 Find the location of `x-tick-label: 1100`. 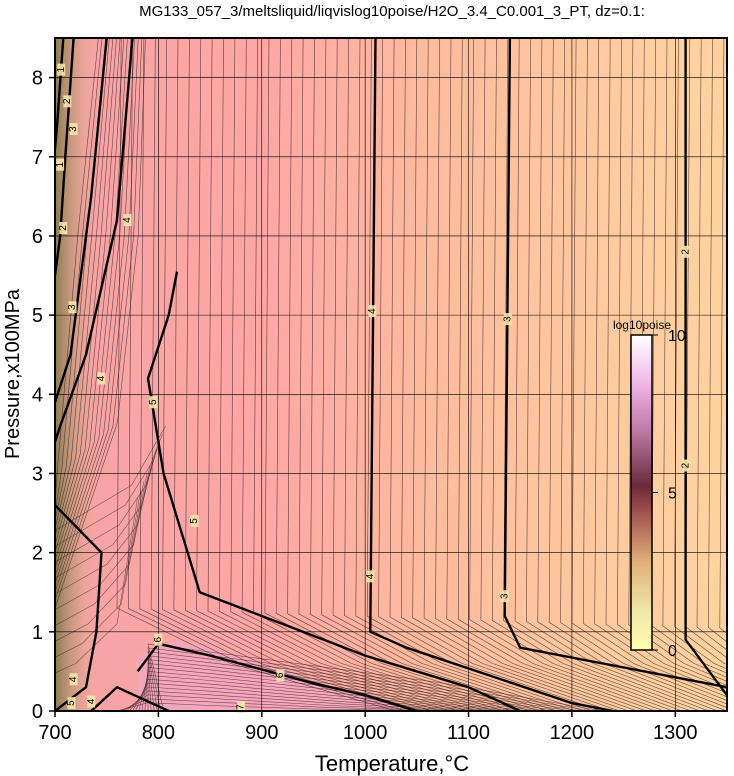

x-tick-label: 1100 is located at coordinates (468, 733).